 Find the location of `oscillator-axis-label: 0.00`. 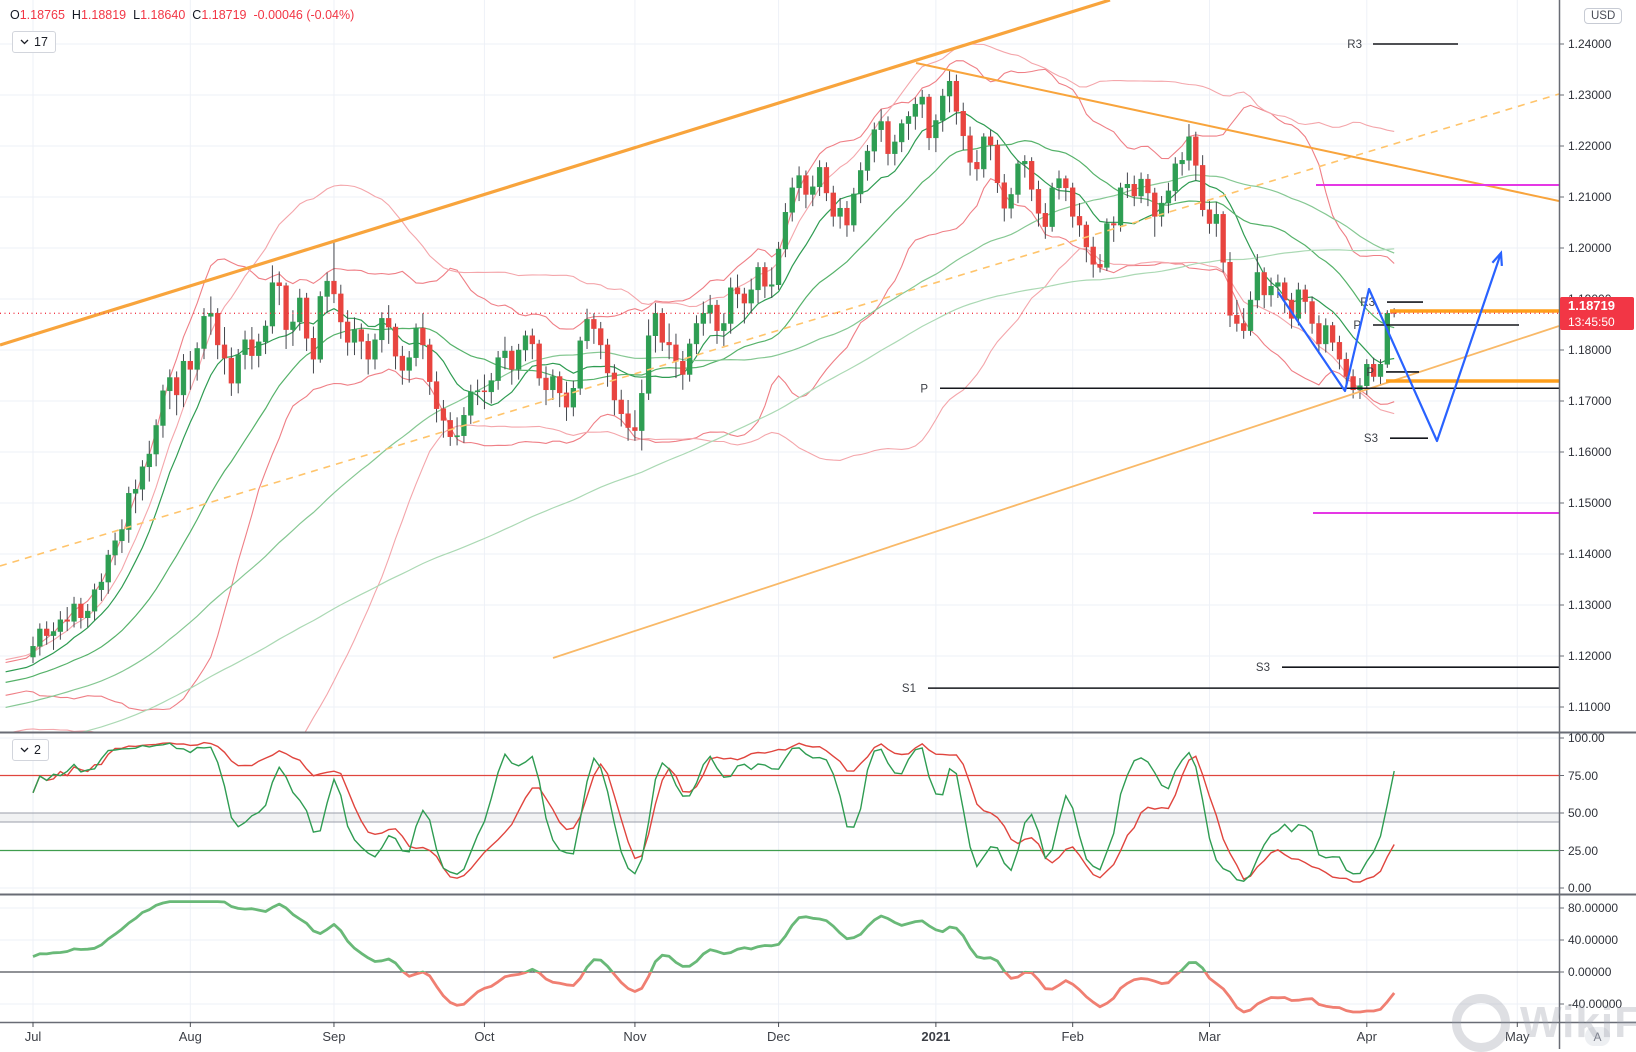

oscillator-axis-label: 0.00 is located at coordinates (1580, 888).